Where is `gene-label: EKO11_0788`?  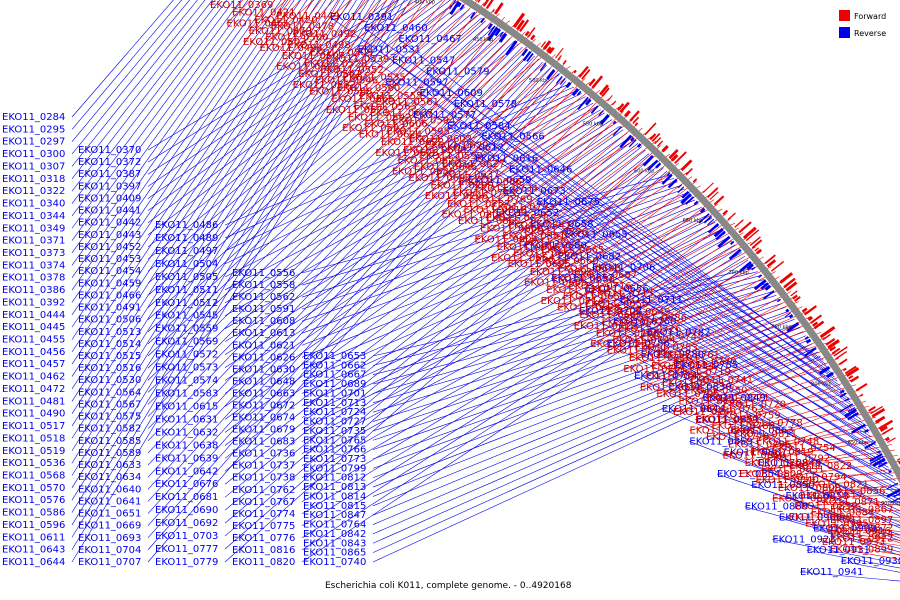 gene-label: EKO11_0788 is located at coordinates (743, 426).